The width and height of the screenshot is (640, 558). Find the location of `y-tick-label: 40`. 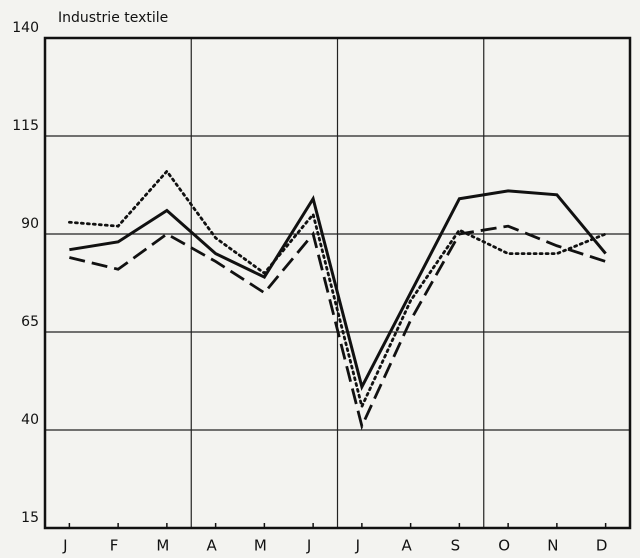

y-tick-label: 40 is located at coordinates (30, 420).